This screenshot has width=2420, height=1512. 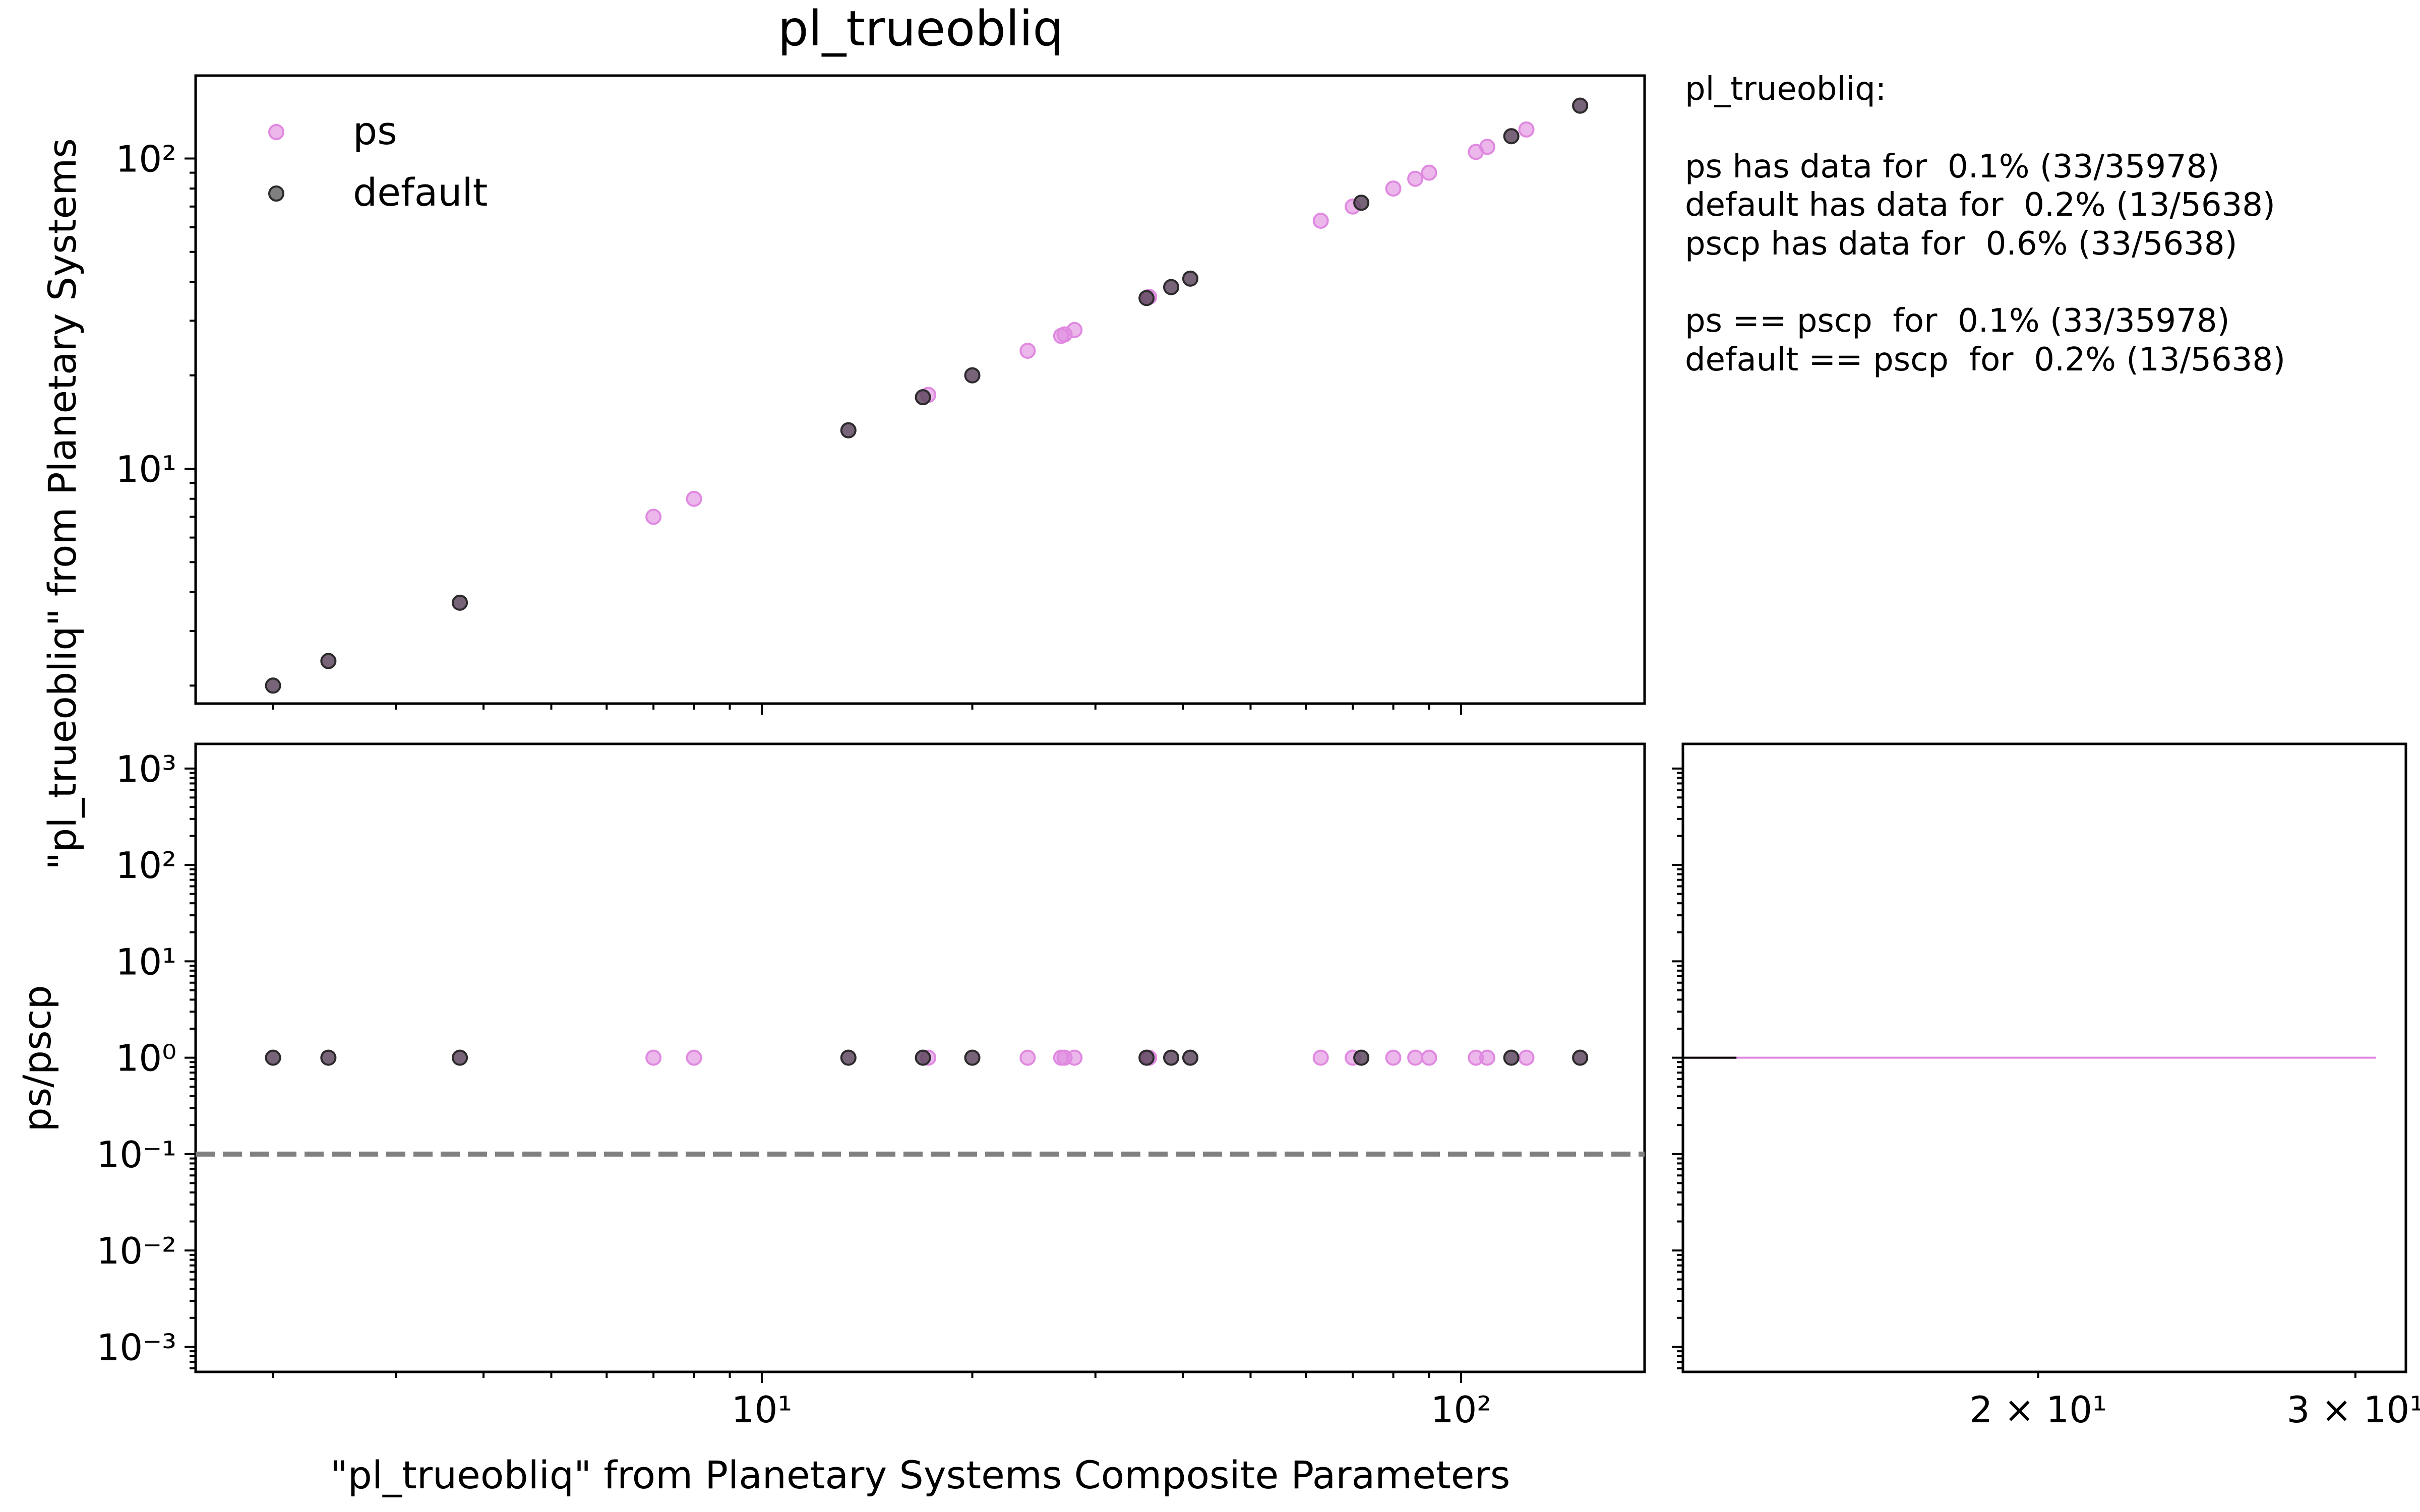 I want to click on histogram-tick-group: 2 × 10¹ 3 × 10¹, so click(x=2046, y=1099).